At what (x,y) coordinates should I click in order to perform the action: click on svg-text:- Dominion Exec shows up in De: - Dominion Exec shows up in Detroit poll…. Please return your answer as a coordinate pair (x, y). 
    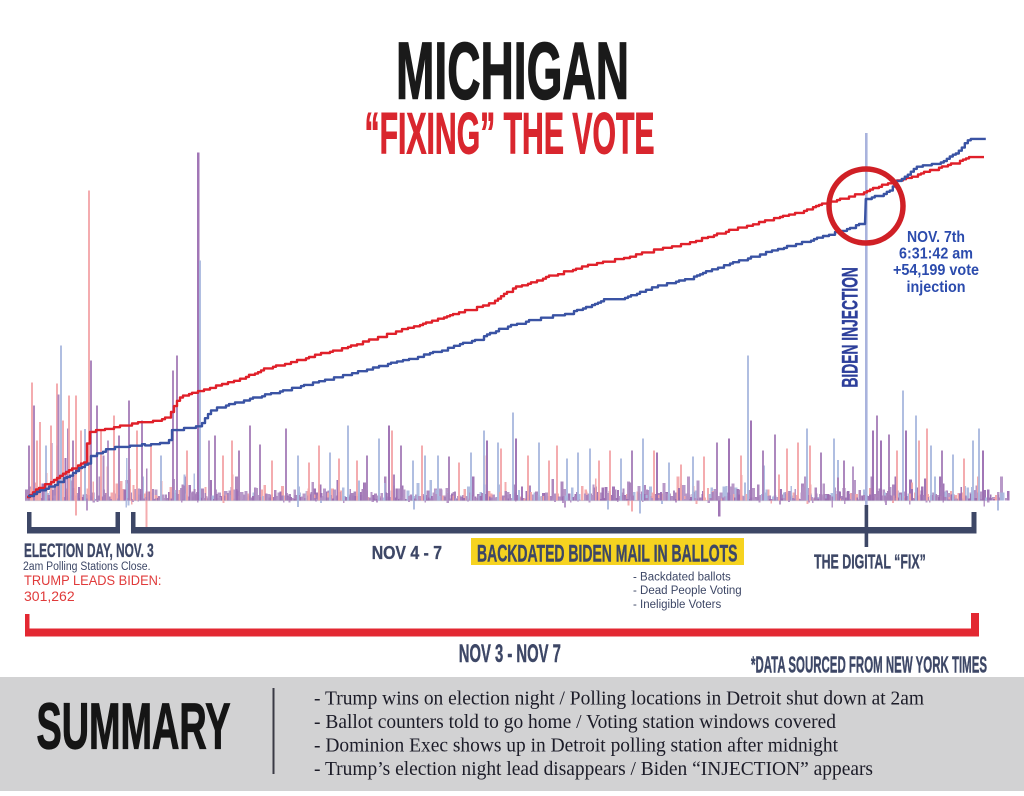
    Looking at the image, I should click on (576, 746).